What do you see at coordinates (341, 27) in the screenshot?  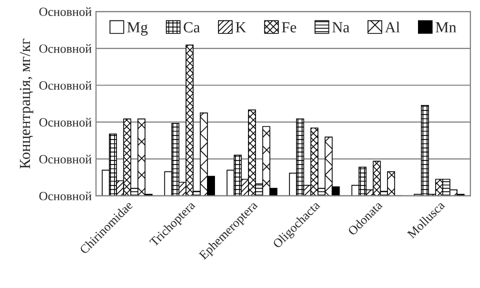 I see `legend-label: Na` at bounding box center [341, 27].